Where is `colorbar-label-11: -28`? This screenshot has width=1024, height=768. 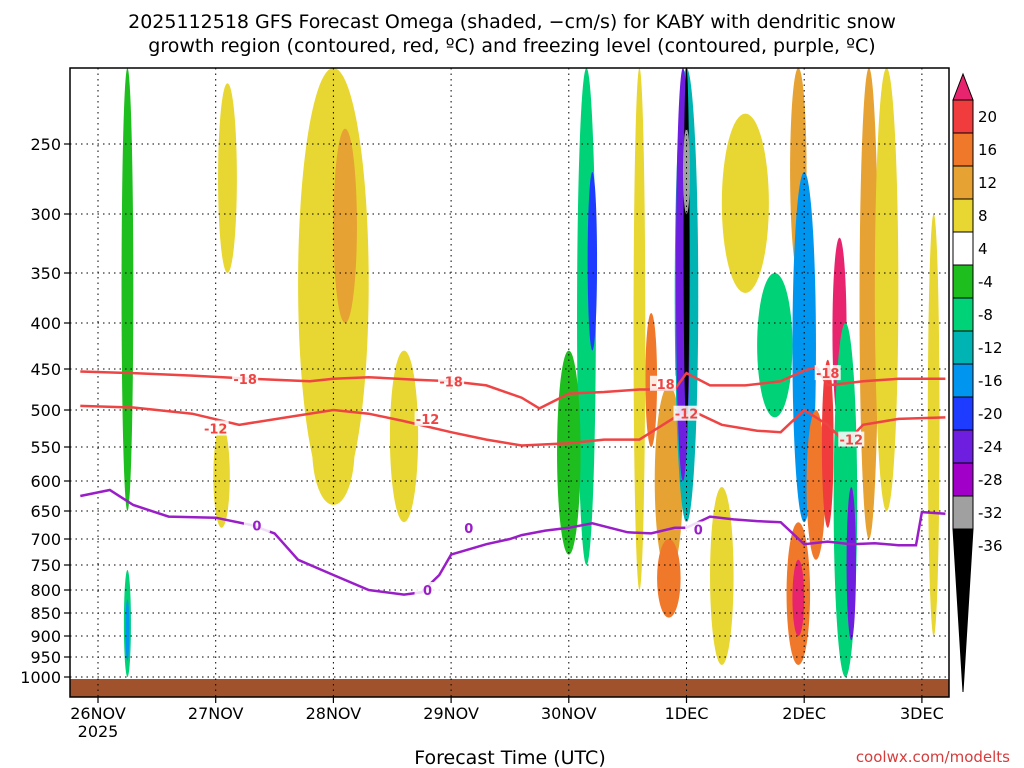 colorbar-label-11: -28 is located at coordinates (990, 480).